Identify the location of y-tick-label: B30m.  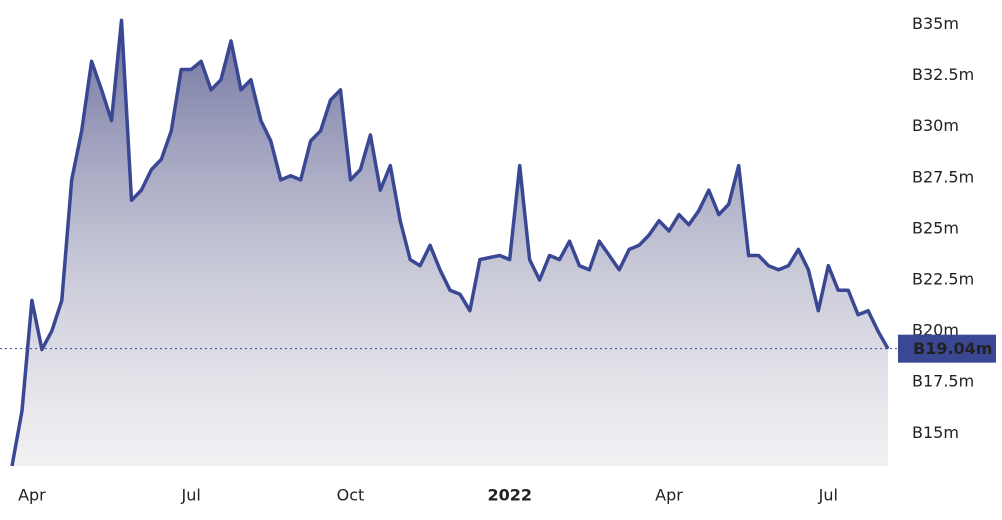
(935, 125).